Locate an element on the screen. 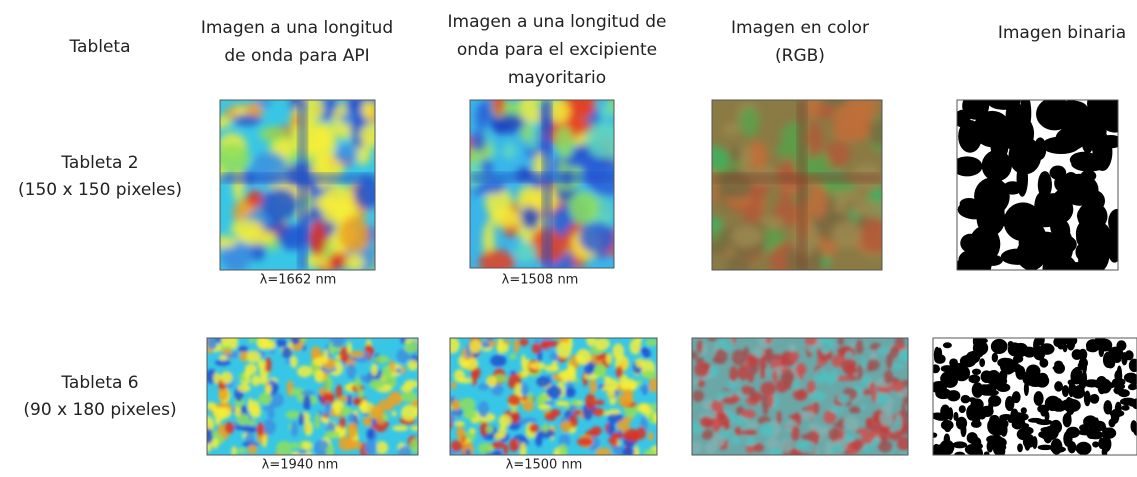 The height and width of the screenshot is (477, 1137). column-header: Imagen a una longitud de is located at coordinates (557, 22).